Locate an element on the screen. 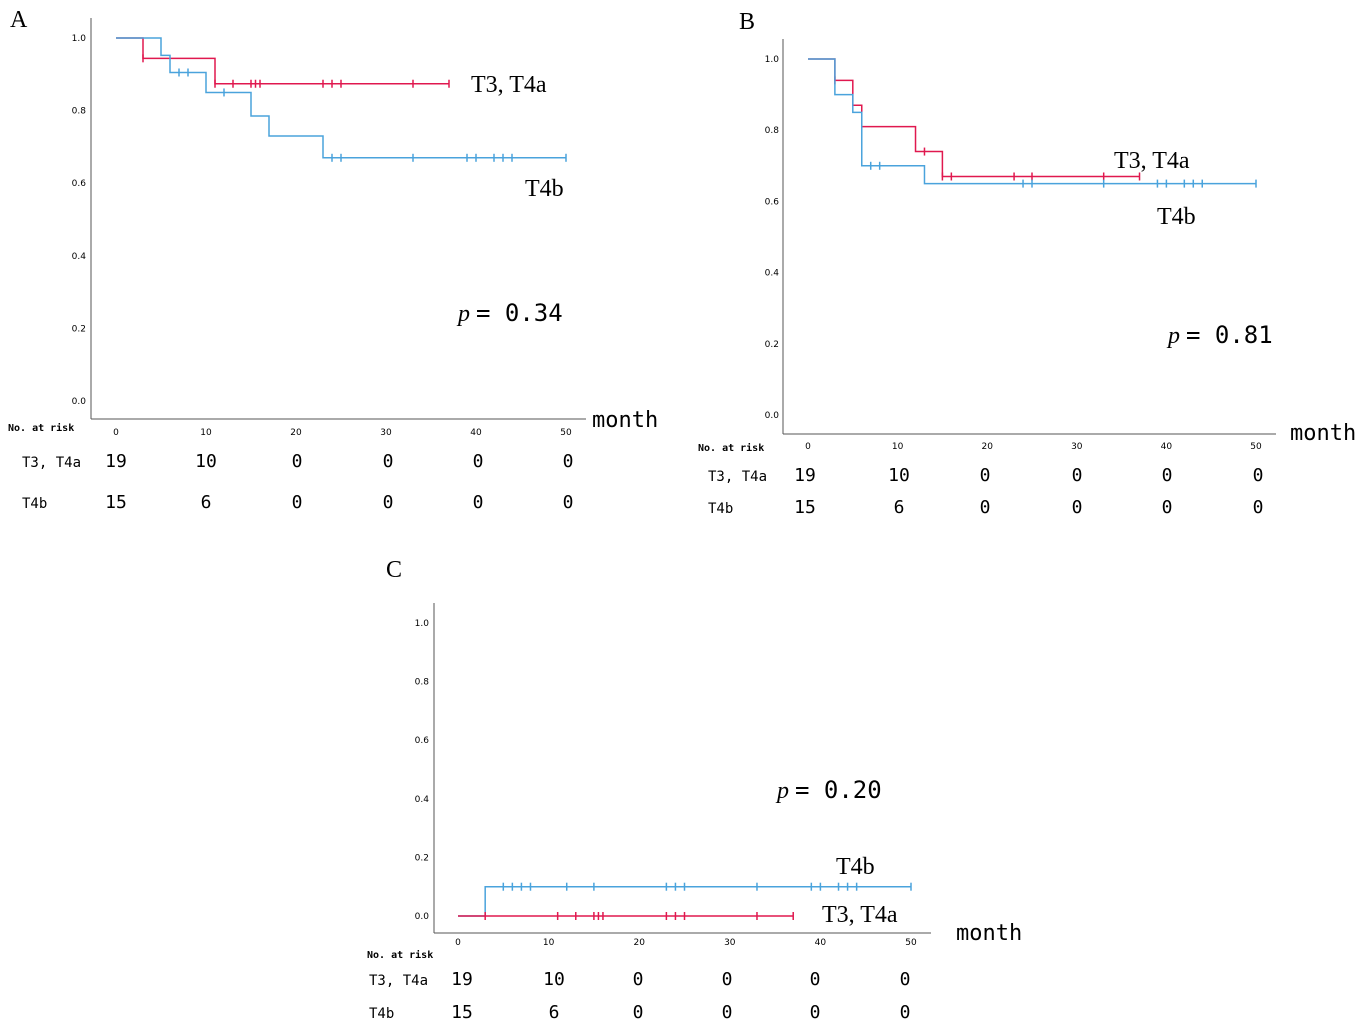  p-value: p = 0.20 is located at coordinates (828, 790).